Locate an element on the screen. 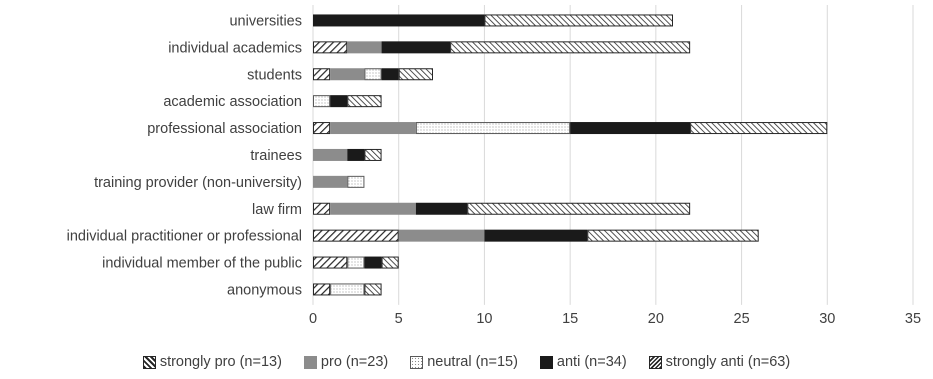  legend-label: strongly pro (n=13) is located at coordinates (220, 362).